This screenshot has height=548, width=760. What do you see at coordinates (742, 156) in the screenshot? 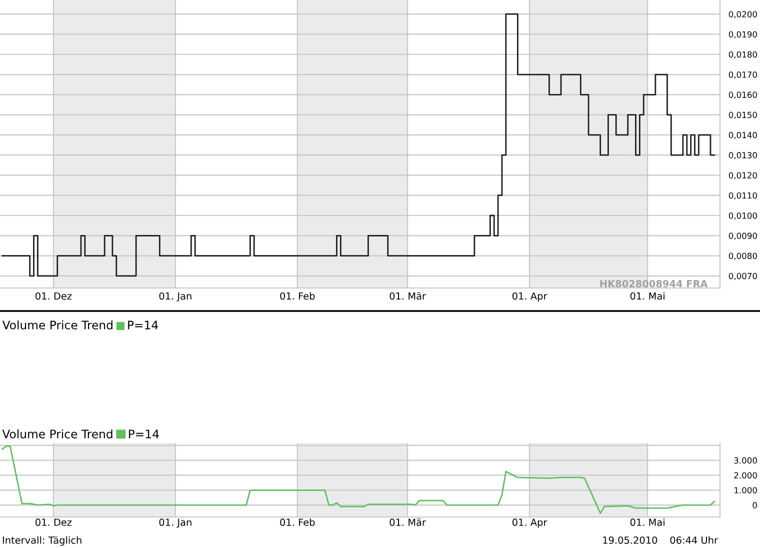
I see `y-tick-label: 0,0130` at bounding box center [742, 156].